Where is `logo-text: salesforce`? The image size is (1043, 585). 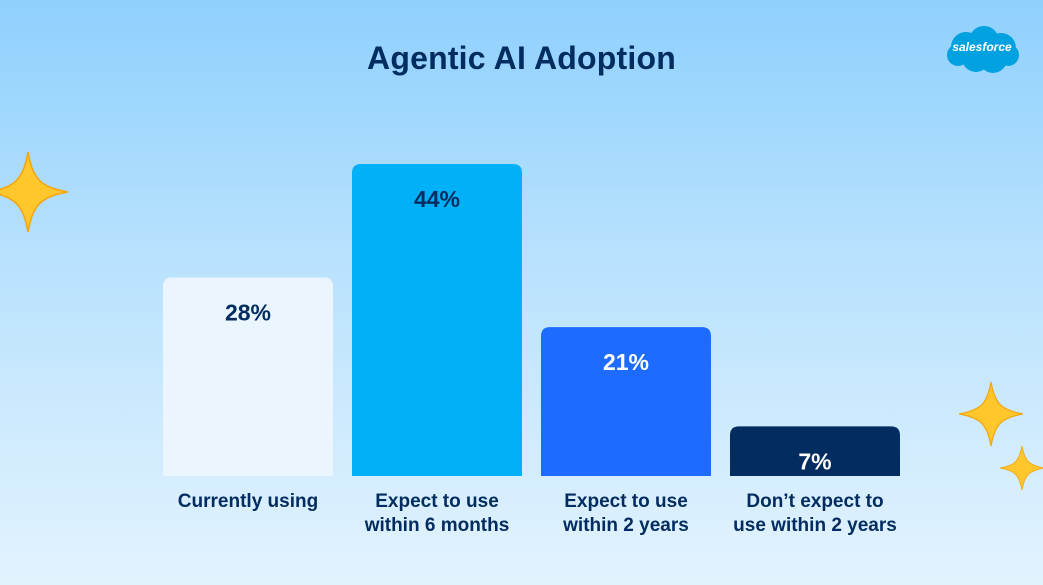
logo-text: salesforce is located at coordinates (982, 47).